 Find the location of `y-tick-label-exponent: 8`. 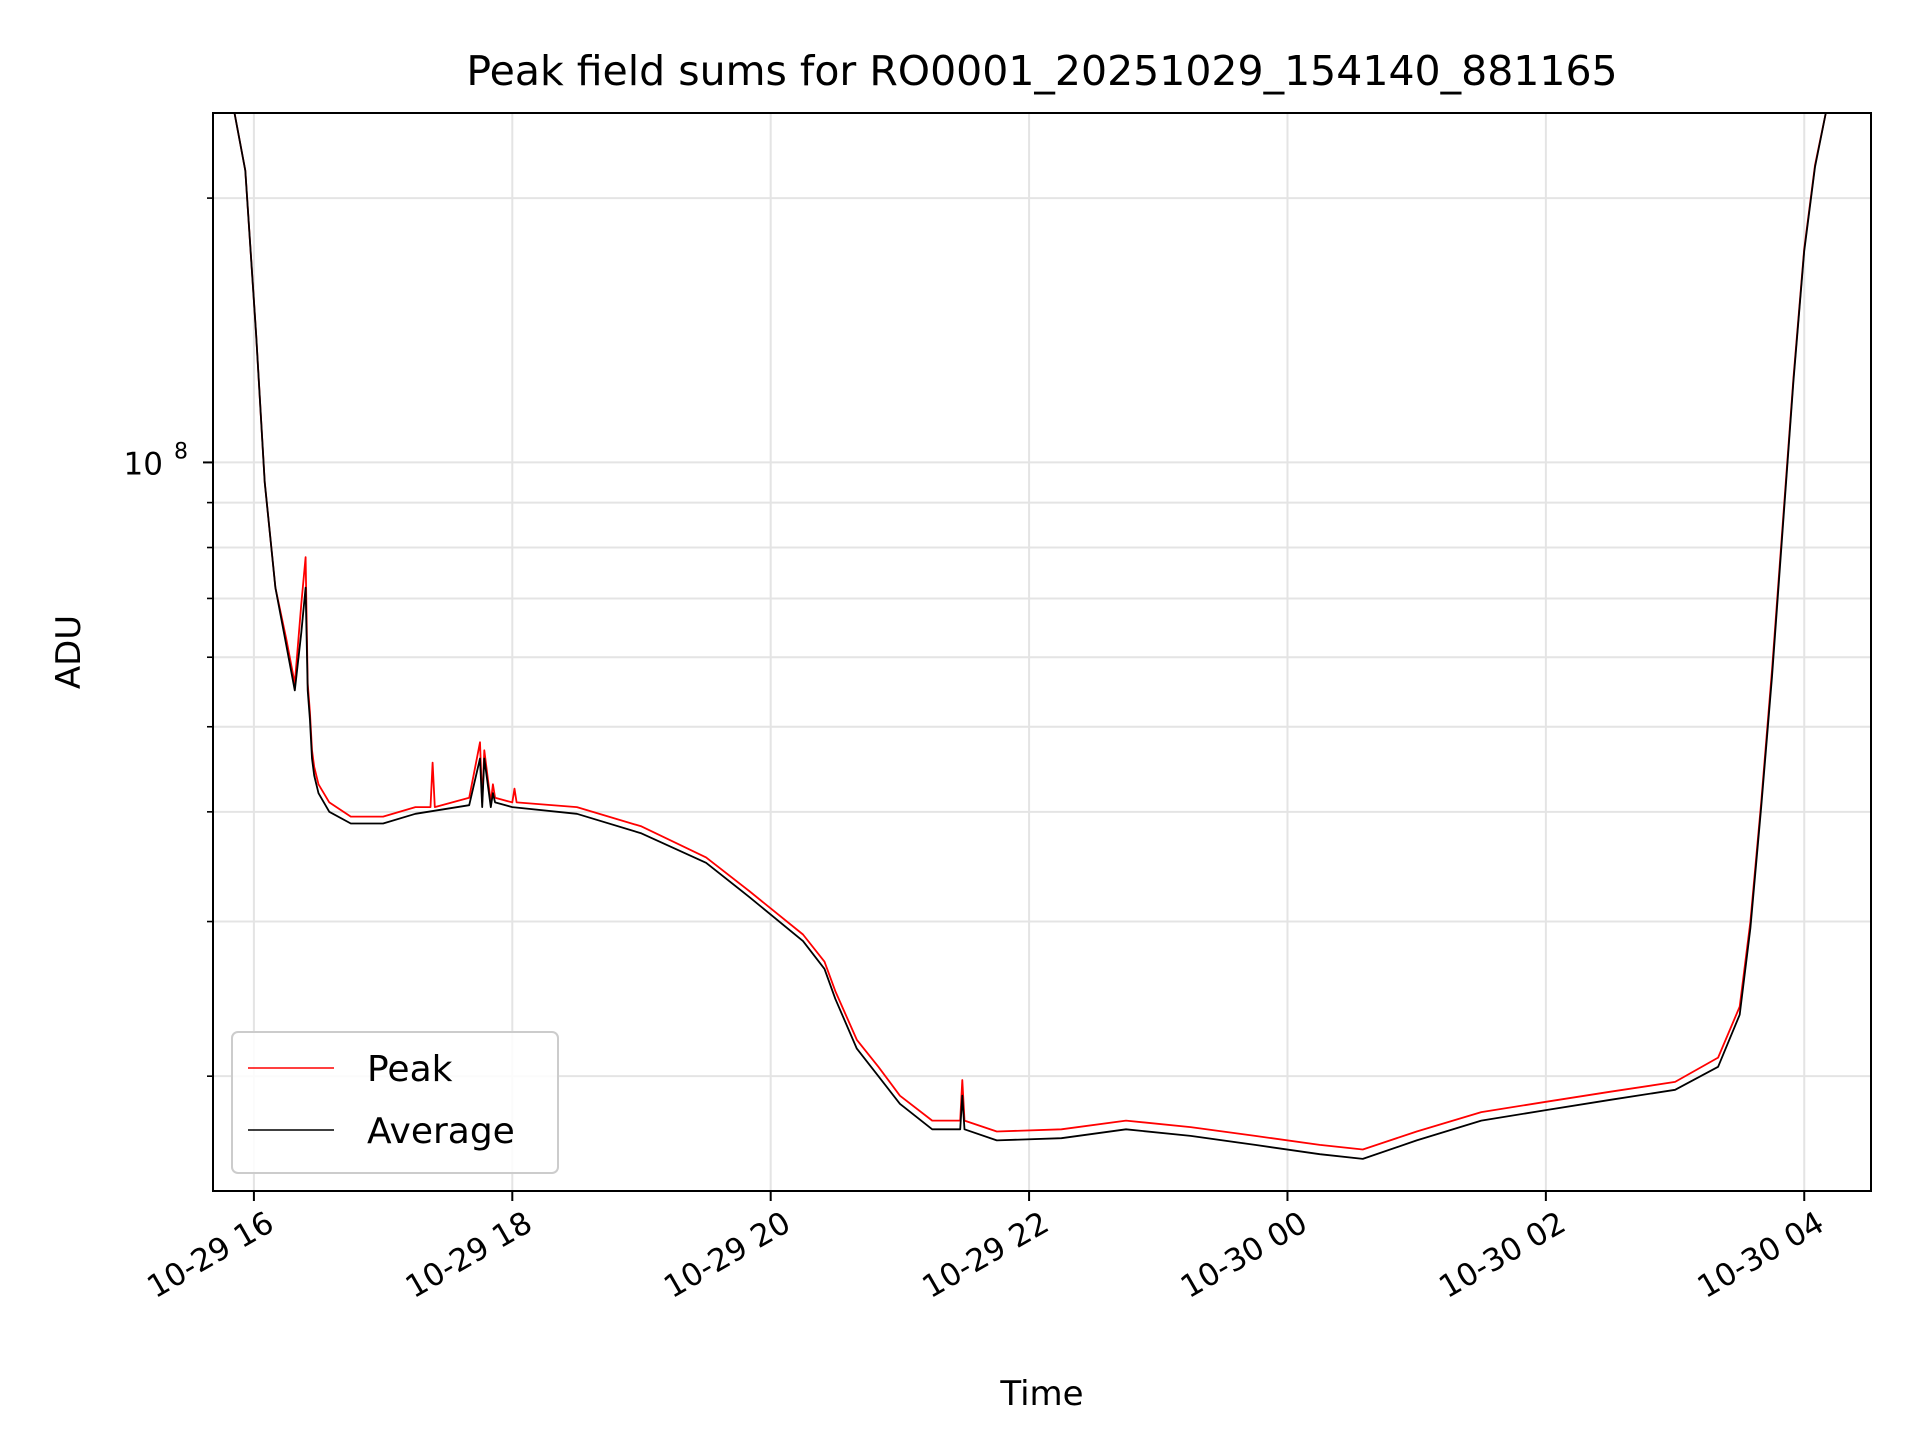

y-tick-label-exponent: 8 is located at coordinates (181, 451).